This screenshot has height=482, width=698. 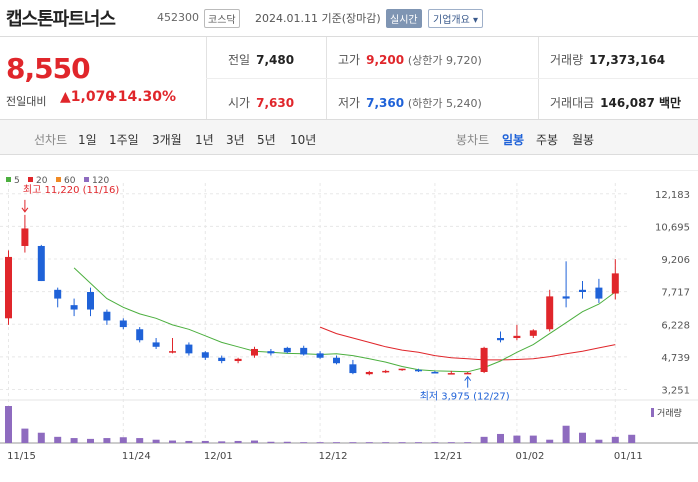 What do you see at coordinates (178, 17) in the screenshot?
I see `stock-code: 452300` at bounding box center [178, 17].